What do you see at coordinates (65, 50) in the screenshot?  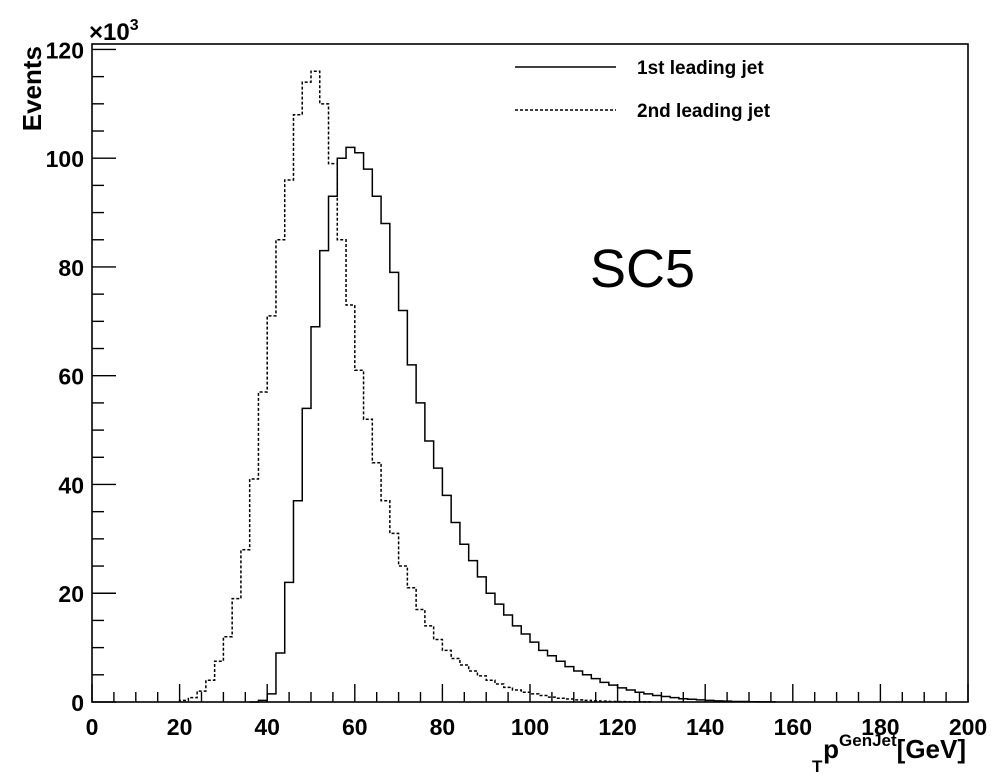 I see `y-tick-label: 120` at bounding box center [65, 50].